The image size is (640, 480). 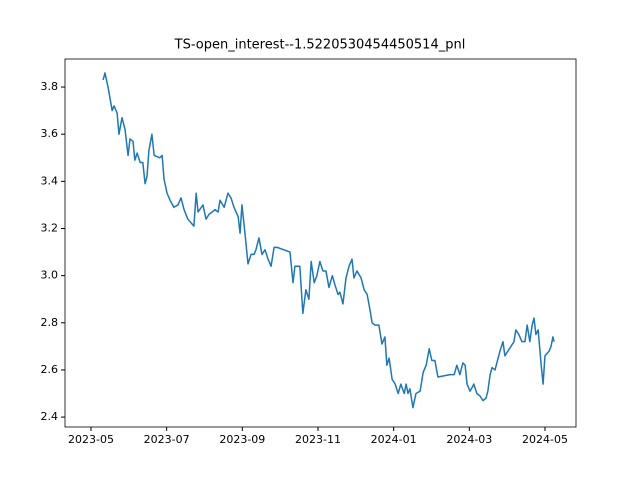 I want to click on y-tick-label: 2.4, so click(x=50, y=416).